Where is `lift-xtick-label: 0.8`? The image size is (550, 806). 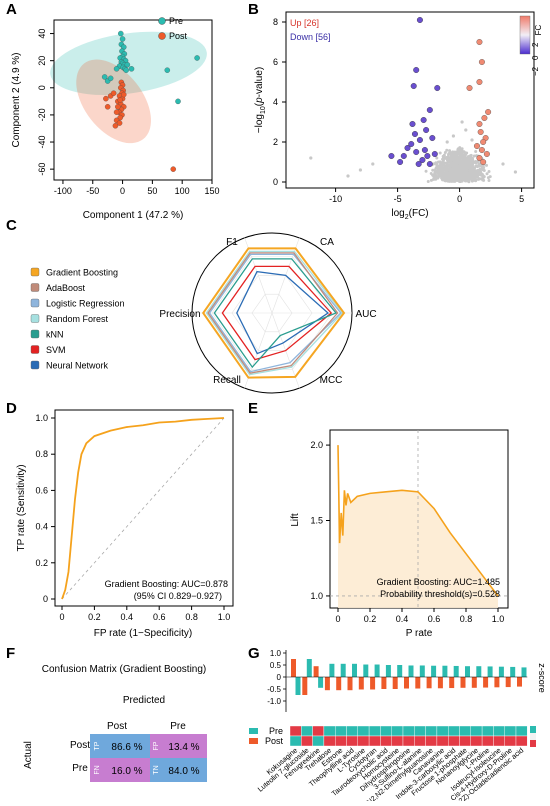 lift-xtick-label: 0.8 is located at coordinates (466, 619).